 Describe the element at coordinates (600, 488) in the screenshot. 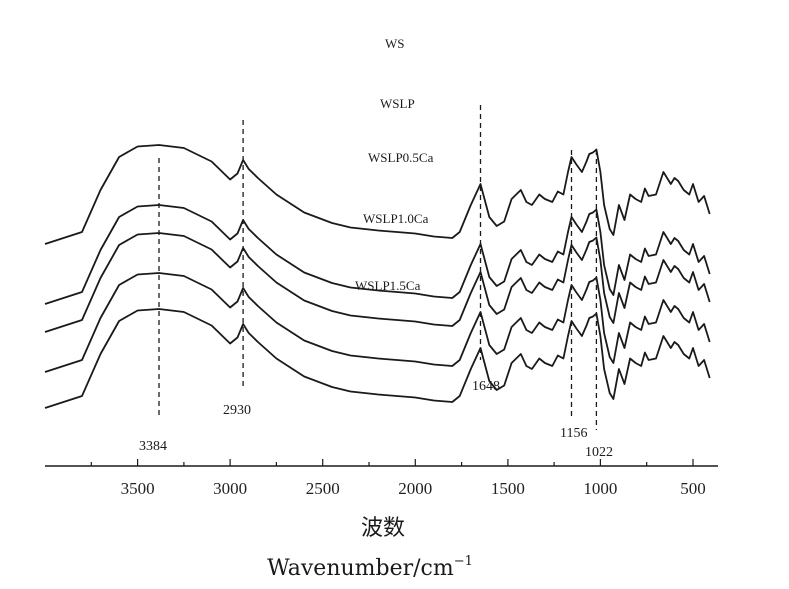

I see `x-tick-label: 1000` at that location.